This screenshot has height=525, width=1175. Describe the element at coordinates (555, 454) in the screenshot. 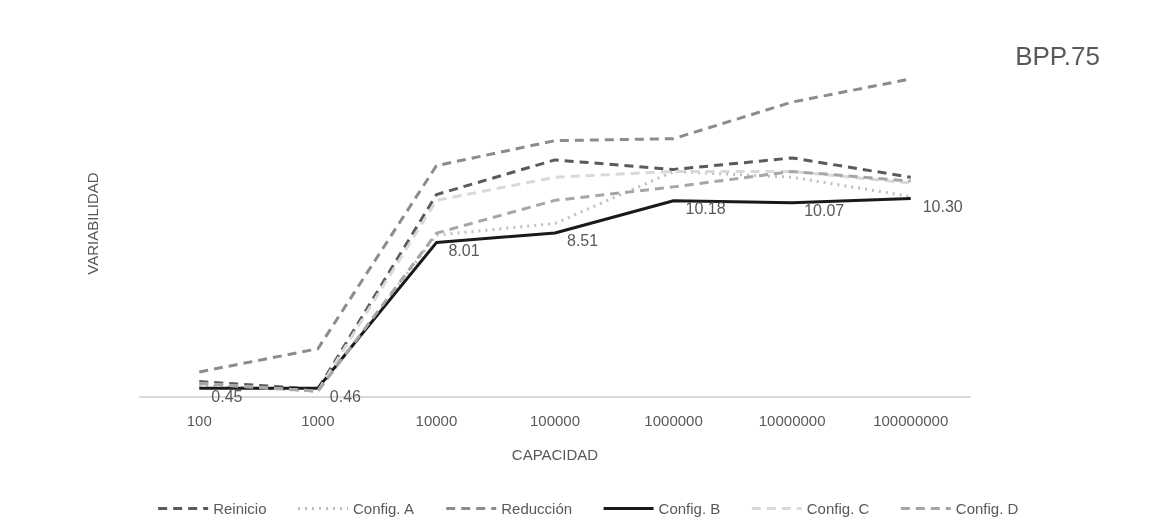

I see `x-axis-title: CAPACIDAD` at that location.